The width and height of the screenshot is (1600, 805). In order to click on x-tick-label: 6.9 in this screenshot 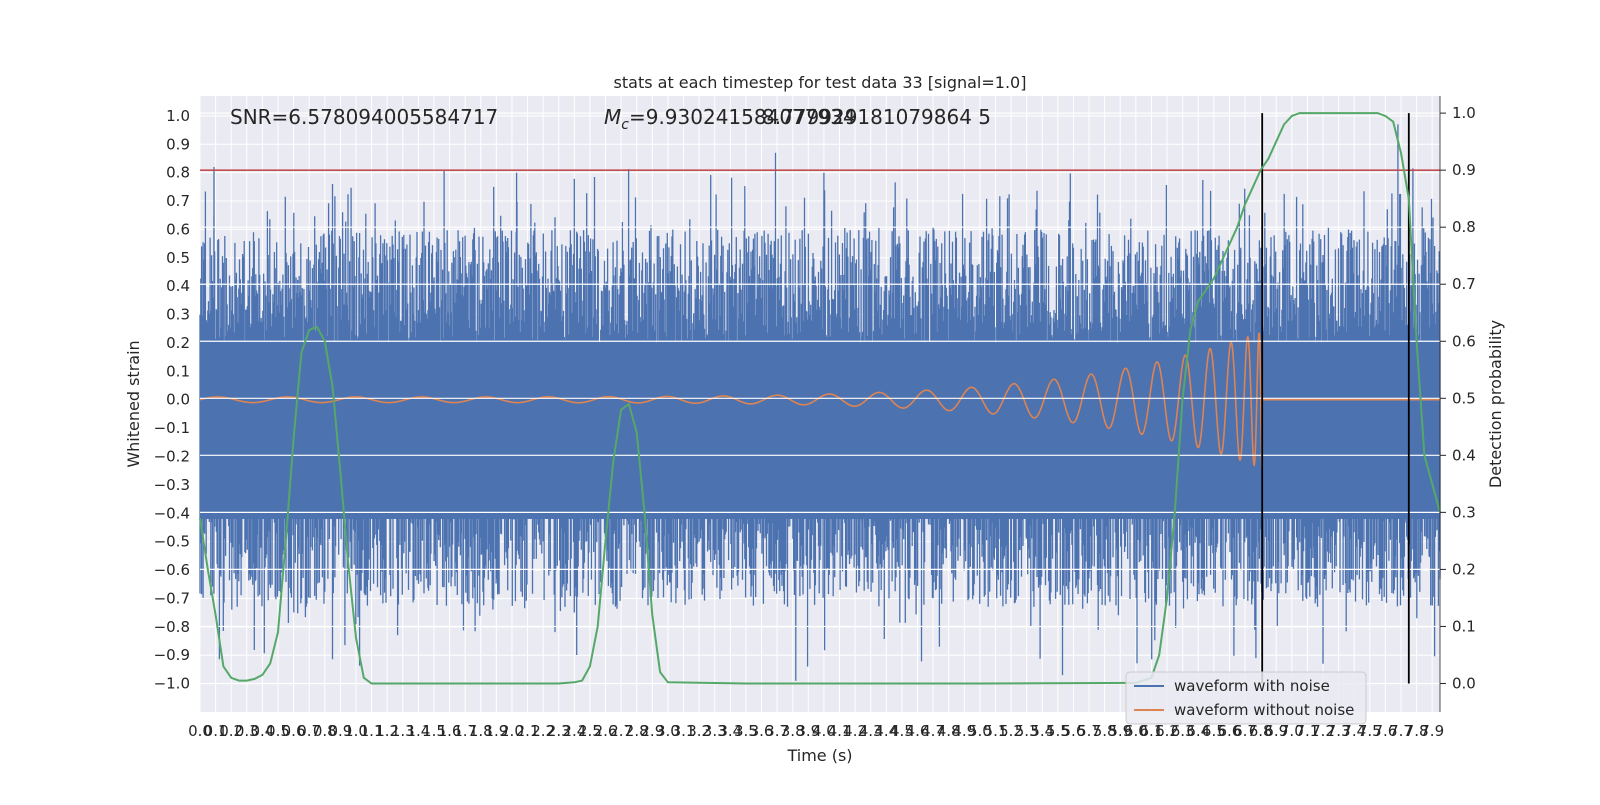, I will do `click(1276, 731)`.